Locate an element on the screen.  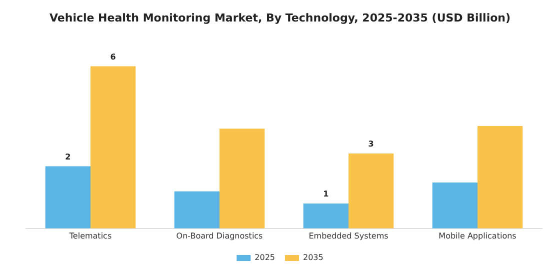
x-tick-label: Mobile Applications is located at coordinates (477, 235).